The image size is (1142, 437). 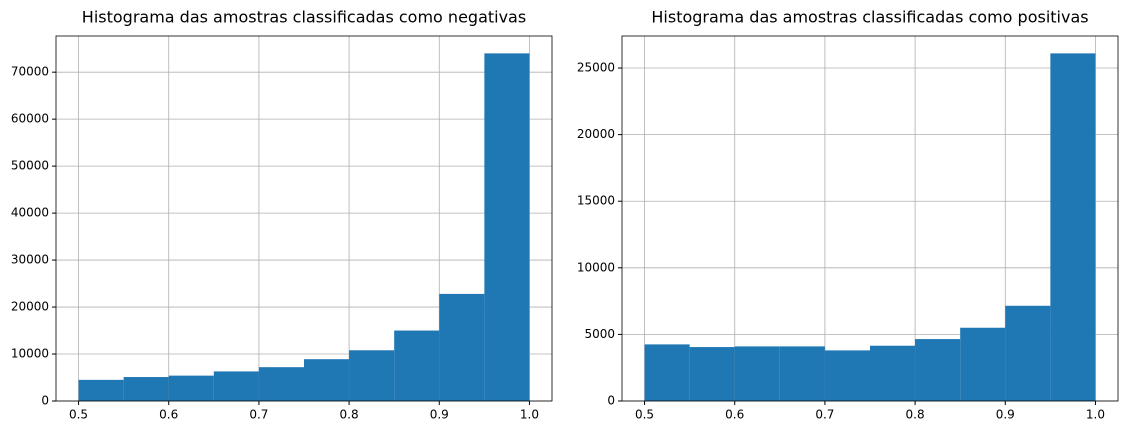 What do you see at coordinates (596, 201) in the screenshot?
I see `y-tick-label: 15000` at bounding box center [596, 201].